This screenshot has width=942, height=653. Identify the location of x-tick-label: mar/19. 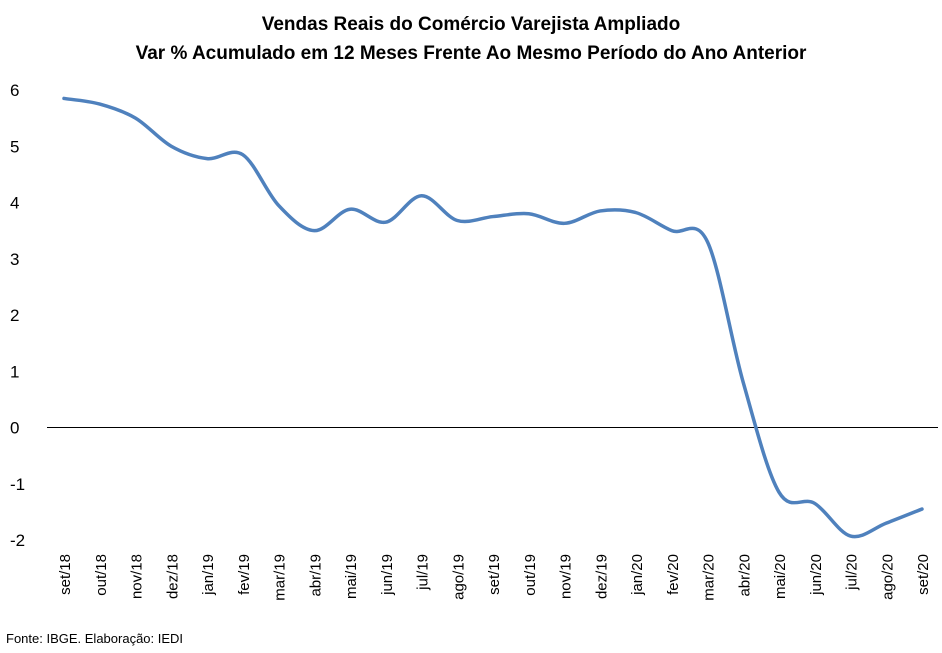
(280, 577).